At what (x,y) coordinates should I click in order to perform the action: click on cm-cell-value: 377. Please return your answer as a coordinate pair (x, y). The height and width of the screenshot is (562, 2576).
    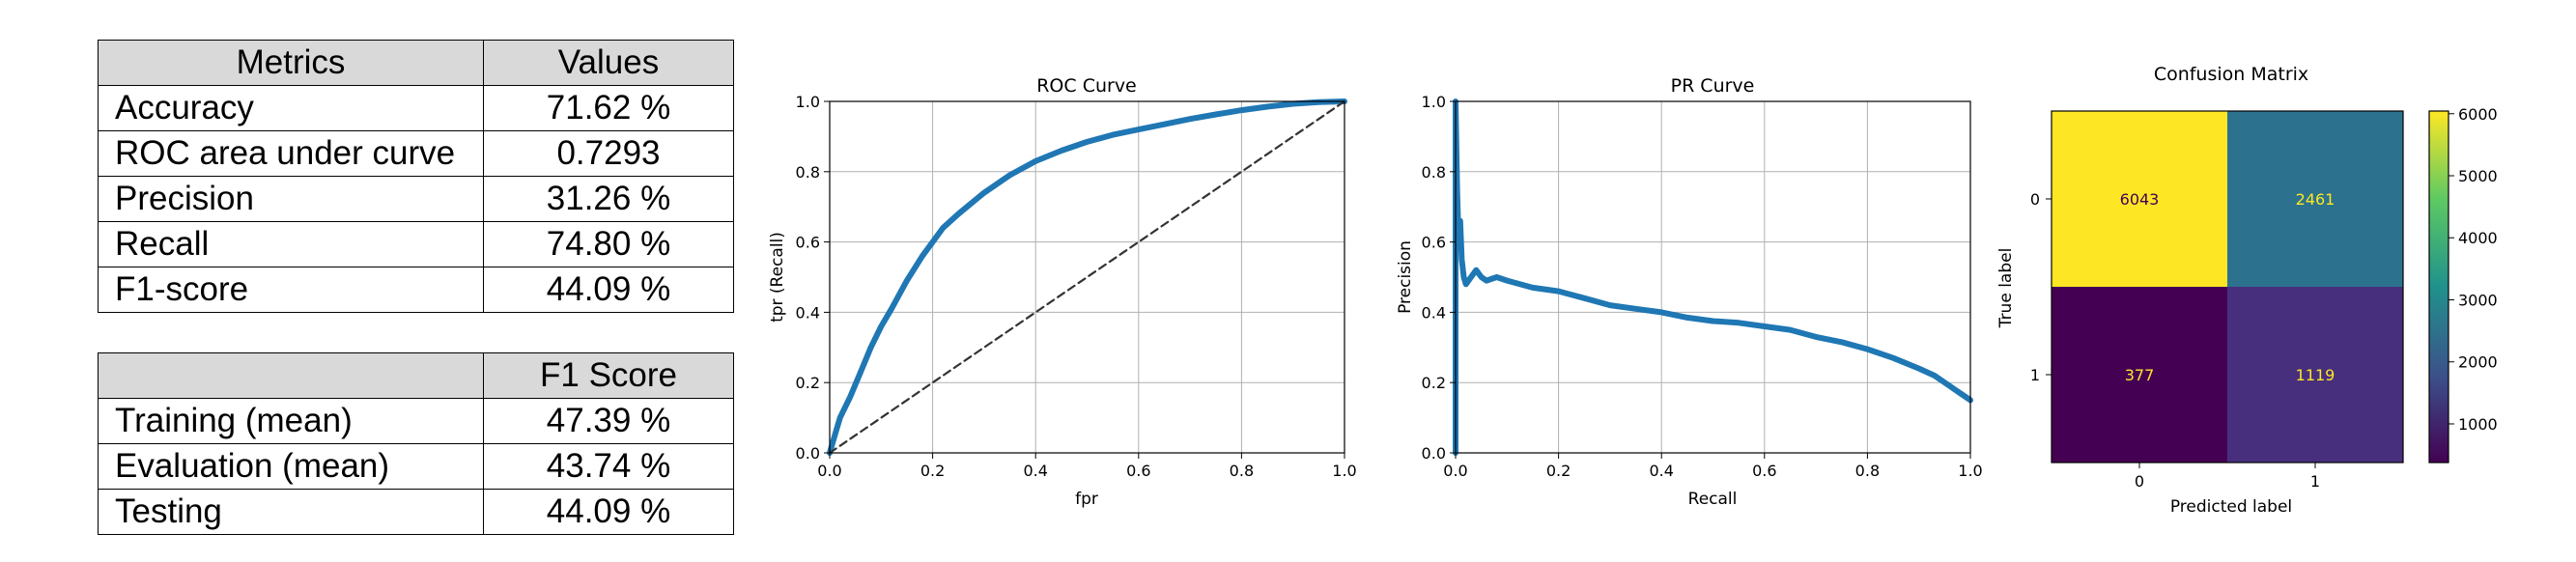
    Looking at the image, I should click on (2140, 375).